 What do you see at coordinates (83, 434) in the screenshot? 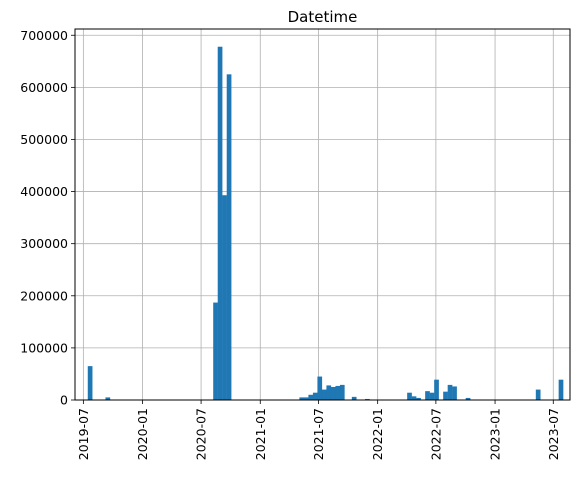
I see `x-tick-label: 2019-07` at bounding box center [83, 434].